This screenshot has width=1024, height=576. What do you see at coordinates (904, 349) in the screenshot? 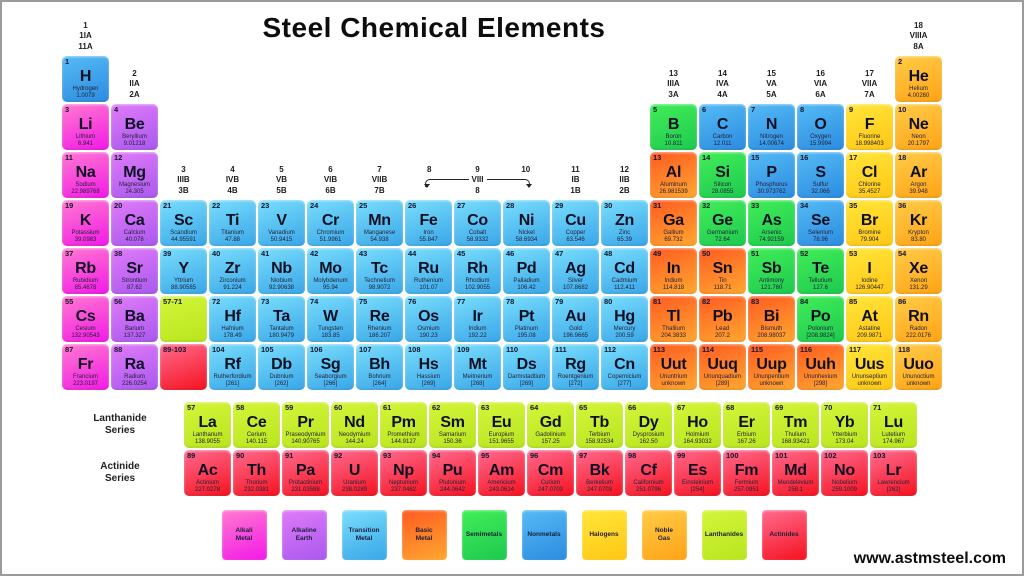
I see `atomic-number: 118` at bounding box center [904, 349].